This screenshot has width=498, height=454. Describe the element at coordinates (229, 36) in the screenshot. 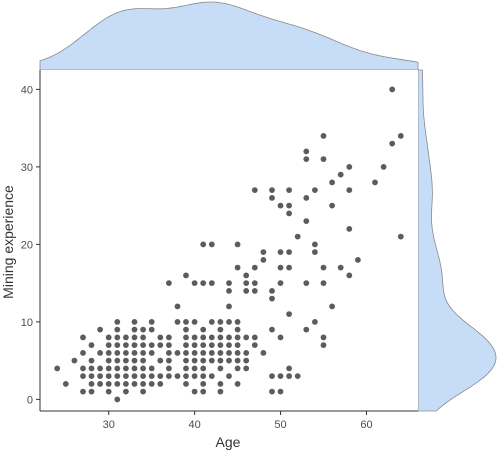

I see `top-density-curve` at that location.